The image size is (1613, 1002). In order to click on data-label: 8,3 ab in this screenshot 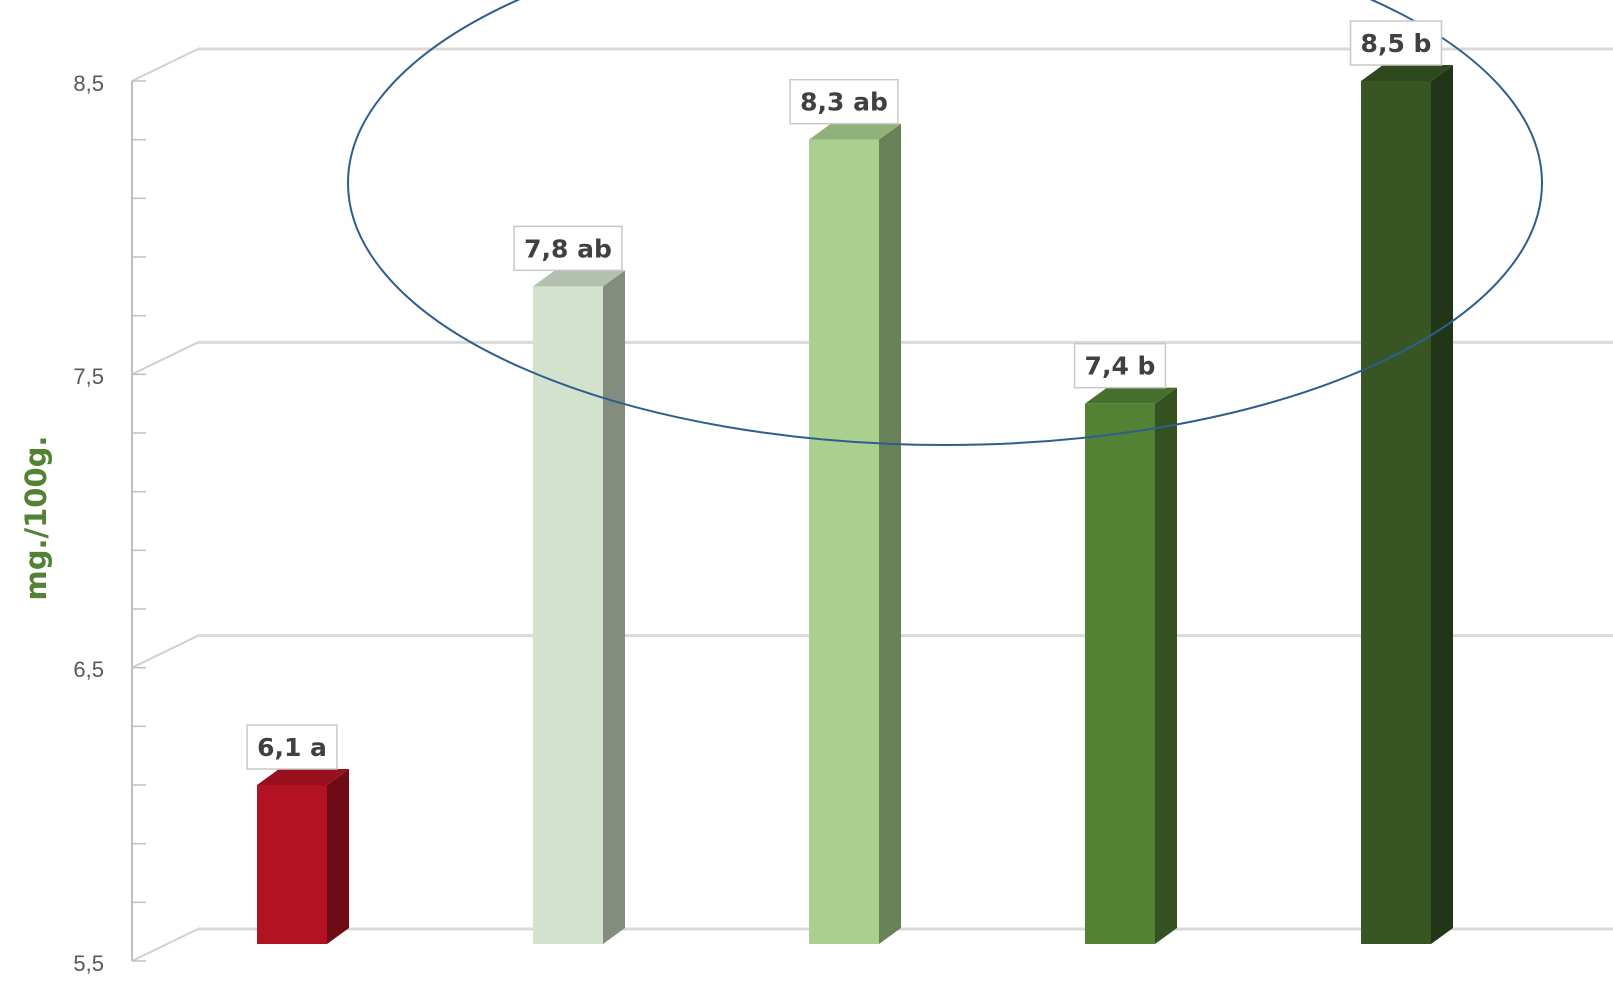, I will do `click(844, 101)`.